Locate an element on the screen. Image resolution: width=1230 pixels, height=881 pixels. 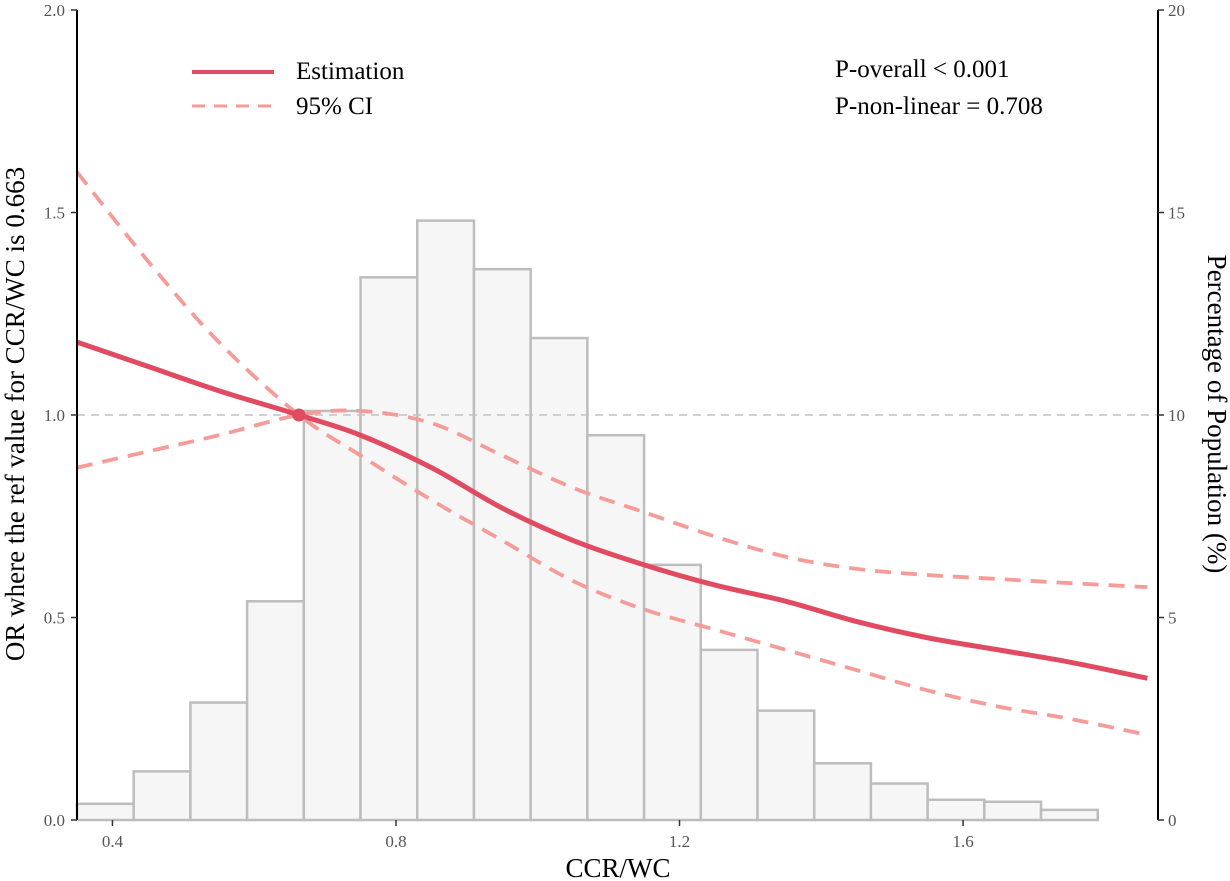
y-right-tick-label: 5 is located at coordinates (1172, 618).